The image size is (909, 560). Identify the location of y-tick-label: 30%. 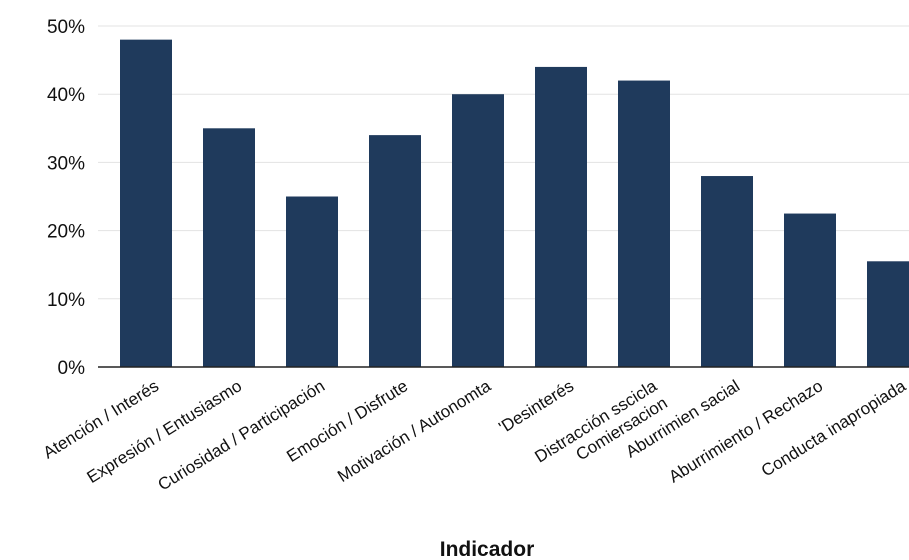
(66, 163).